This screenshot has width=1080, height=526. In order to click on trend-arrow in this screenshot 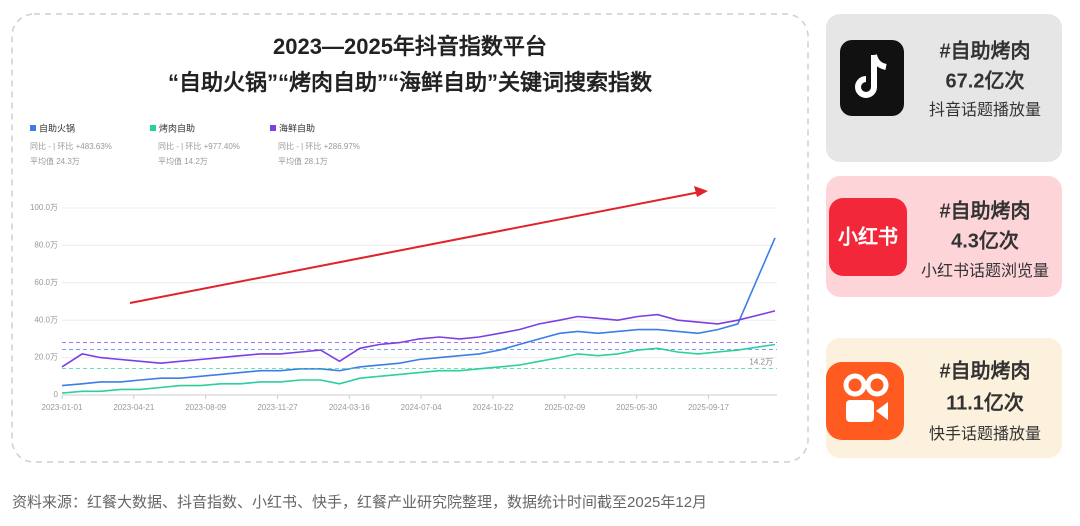, I will do `click(415, 247)`.